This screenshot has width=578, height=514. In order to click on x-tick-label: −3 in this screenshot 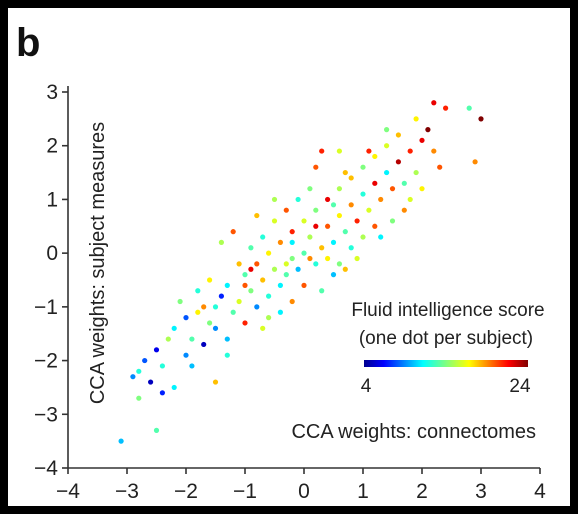, I will do `click(127, 491)`.